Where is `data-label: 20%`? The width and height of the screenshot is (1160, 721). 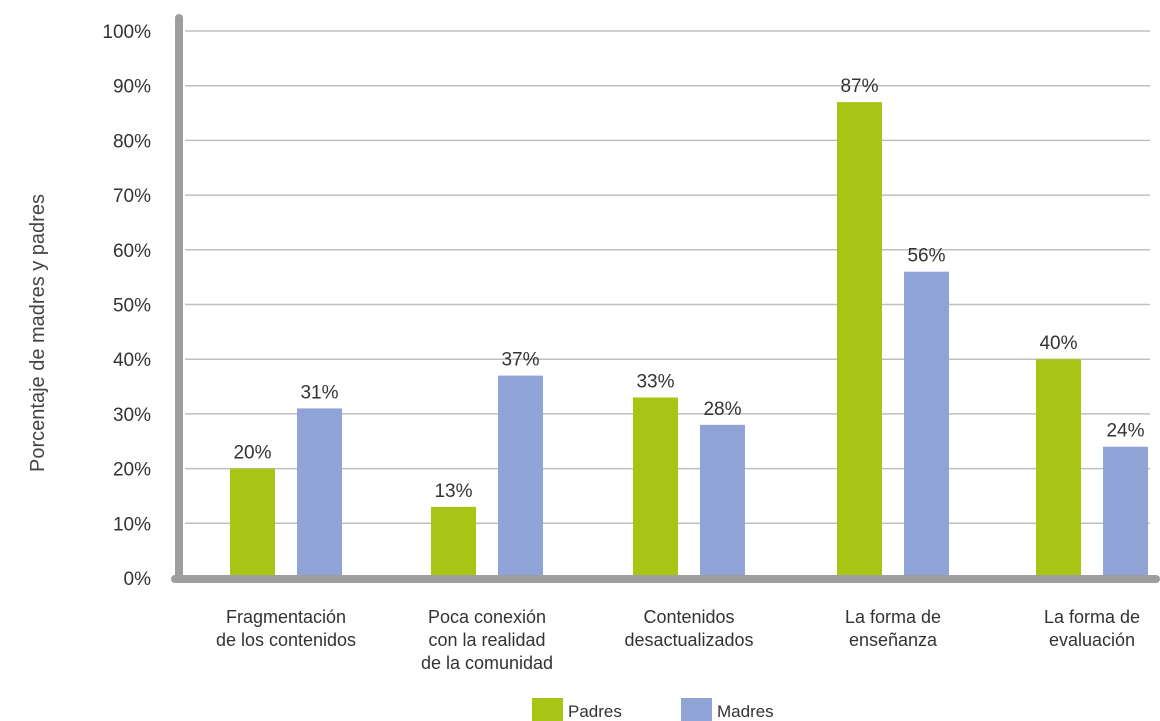 data-label: 20% is located at coordinates (252, 453).